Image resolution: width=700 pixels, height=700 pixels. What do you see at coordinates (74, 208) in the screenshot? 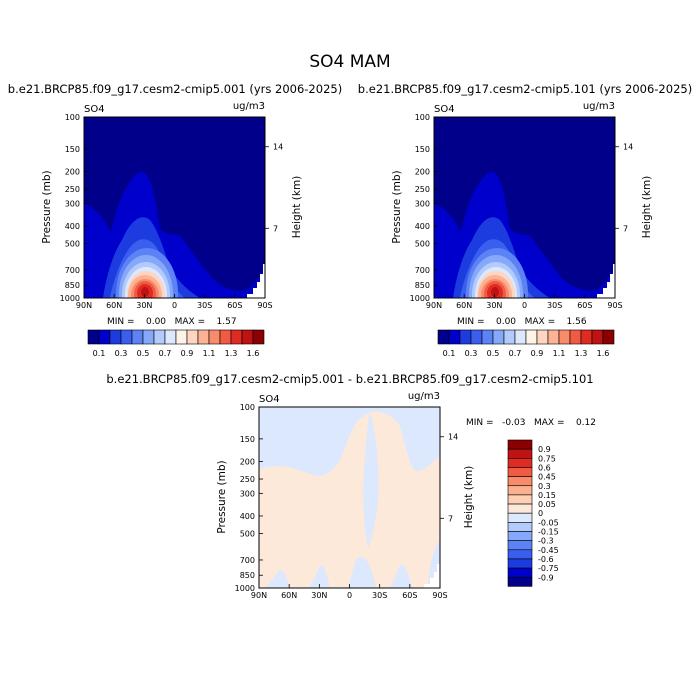
I see `panel-1-y-ticks: 100 150 200 250 300 400 500 700 850 1000` at bounding box center [74, 208].